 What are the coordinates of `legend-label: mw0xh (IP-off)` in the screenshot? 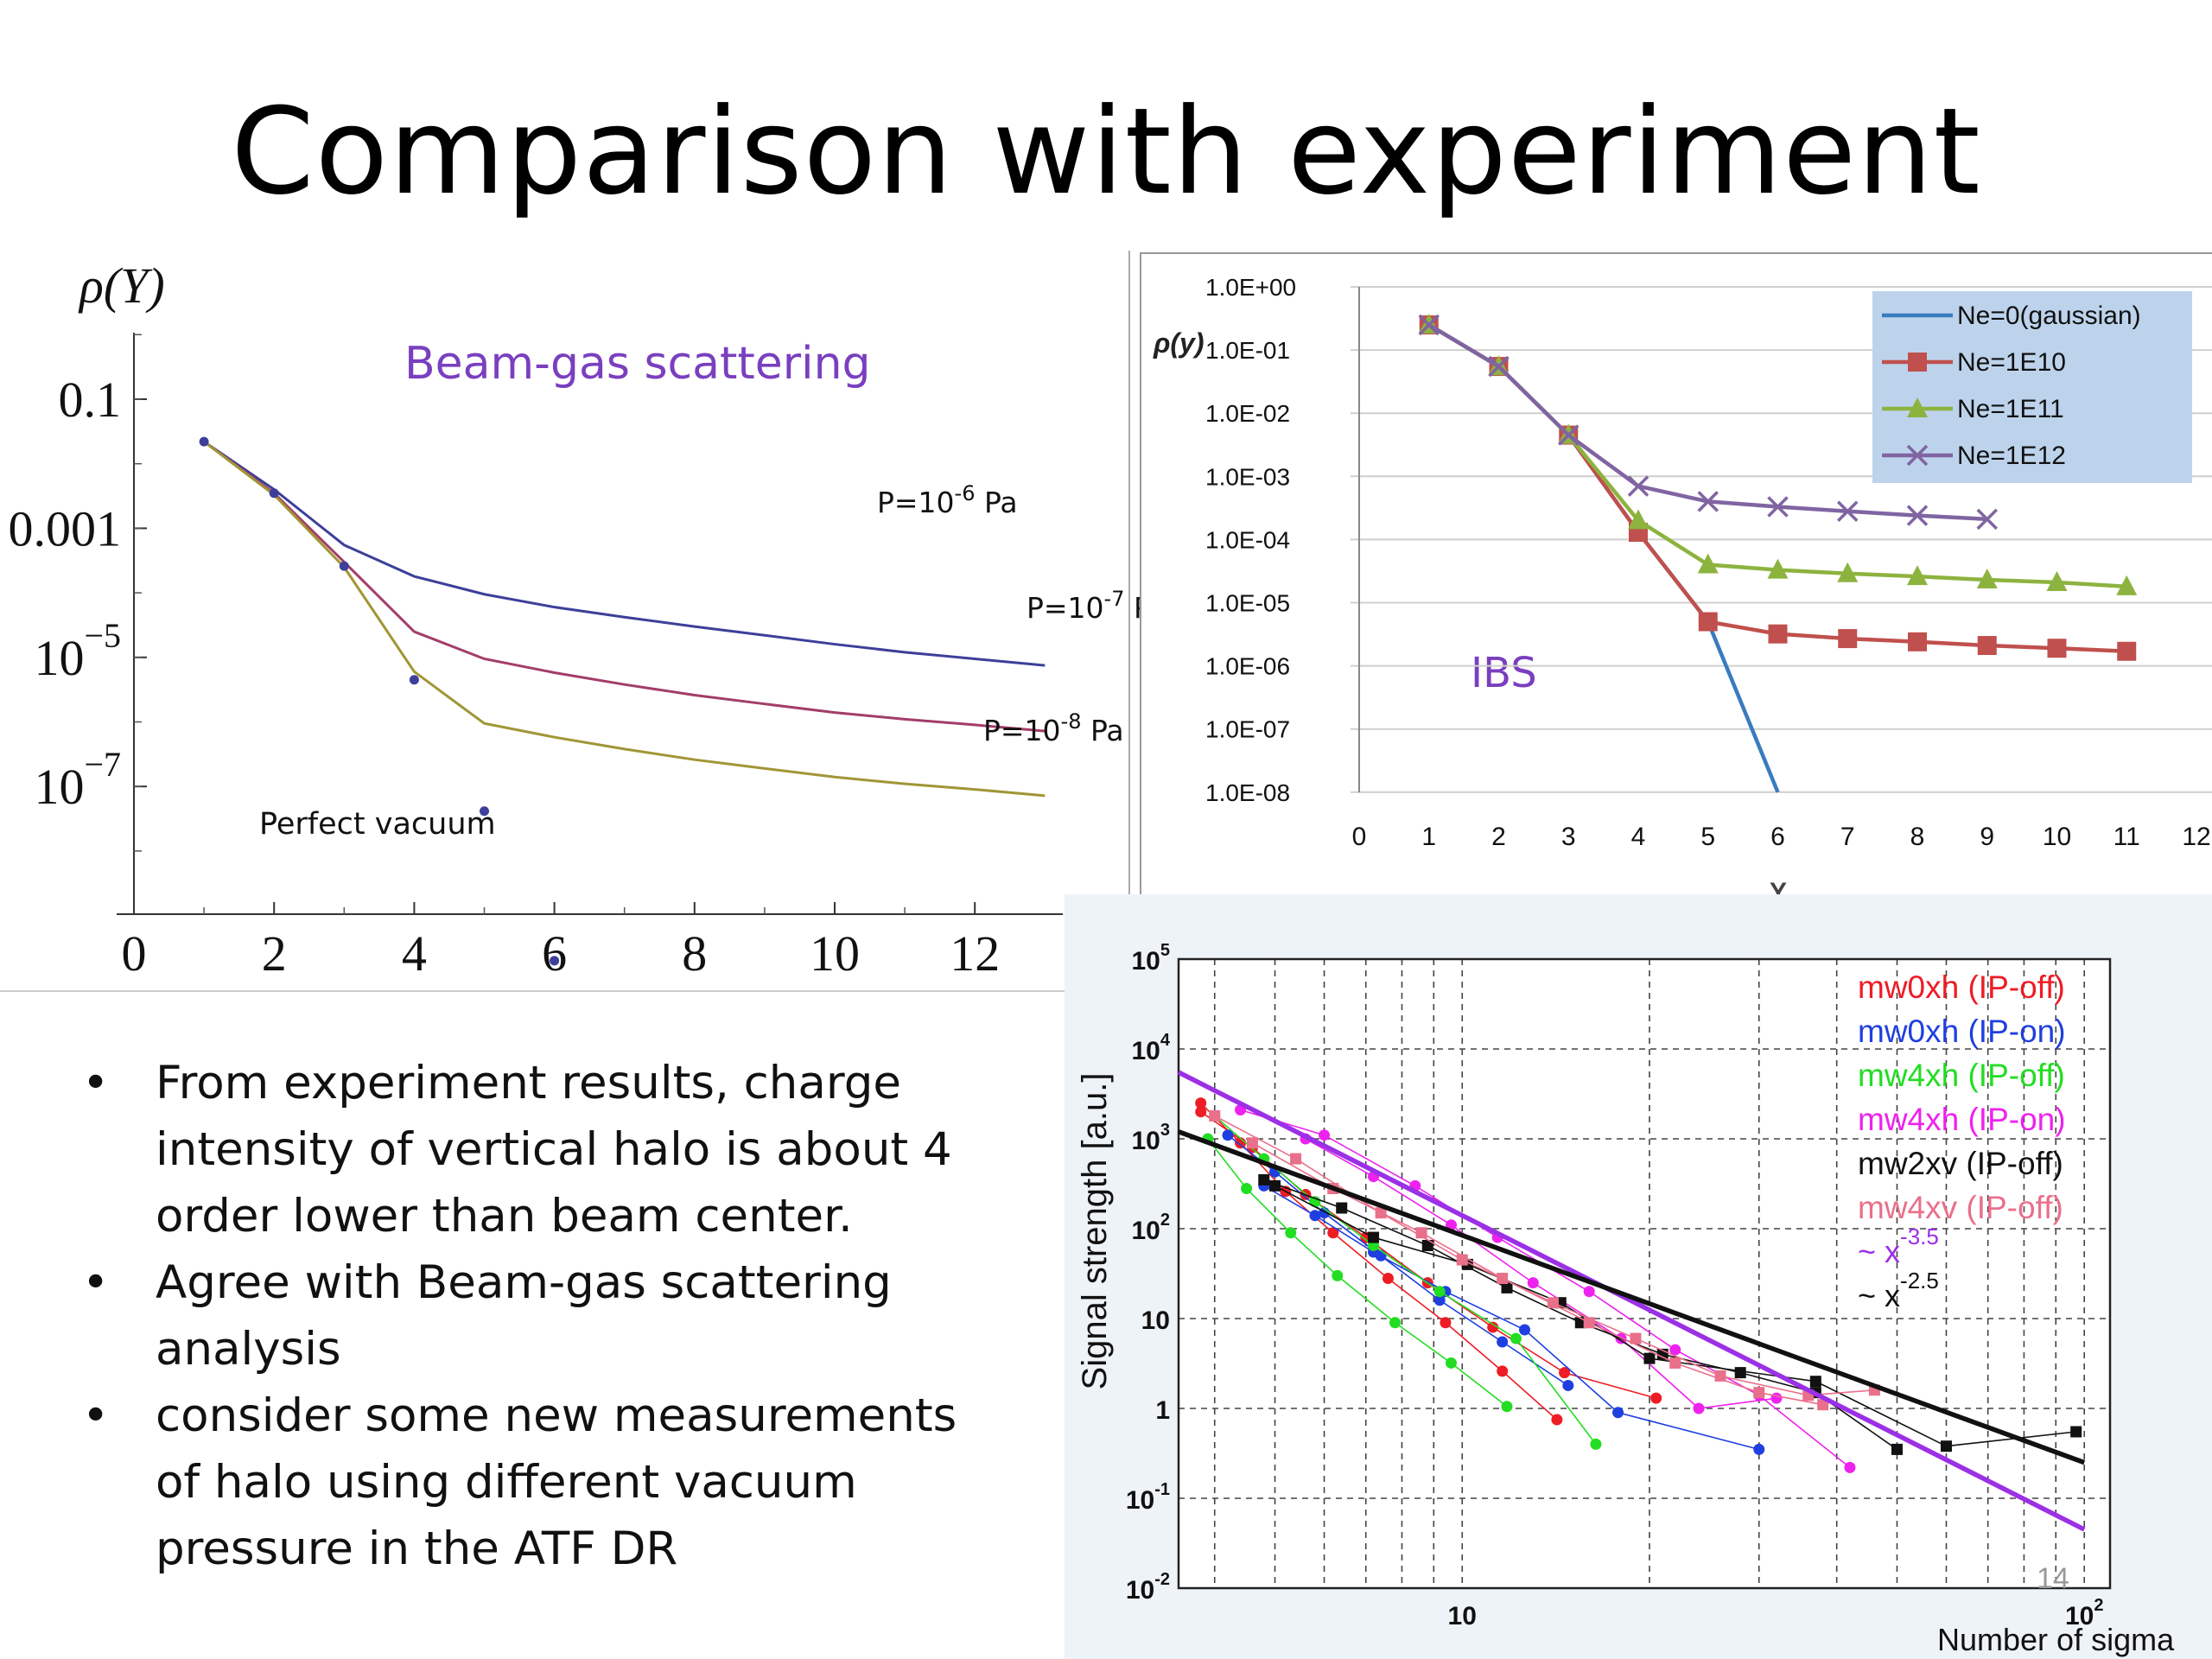 It's located at (1962, 987).